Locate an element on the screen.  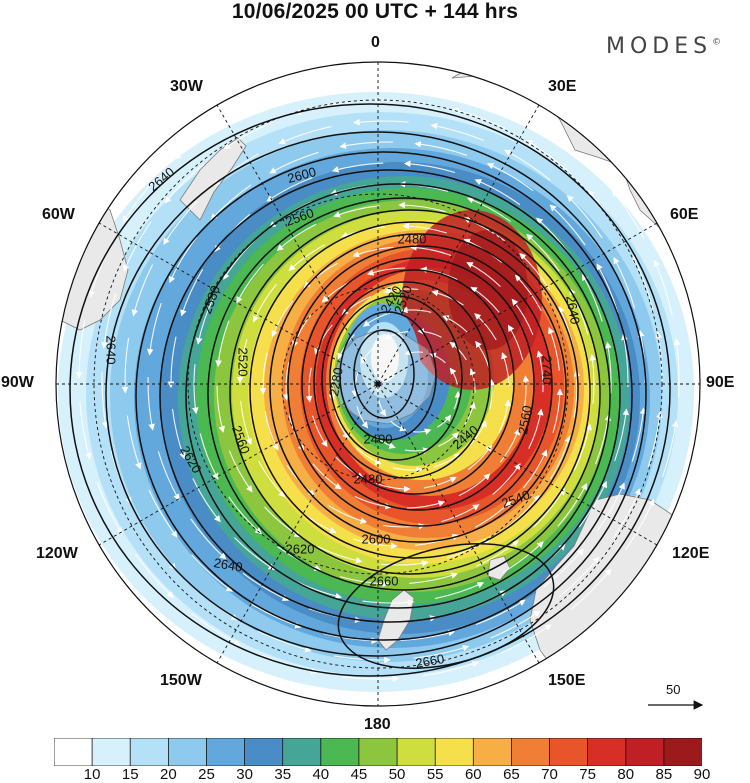
contour-label: 2600 is located at coordinates (376, 538).